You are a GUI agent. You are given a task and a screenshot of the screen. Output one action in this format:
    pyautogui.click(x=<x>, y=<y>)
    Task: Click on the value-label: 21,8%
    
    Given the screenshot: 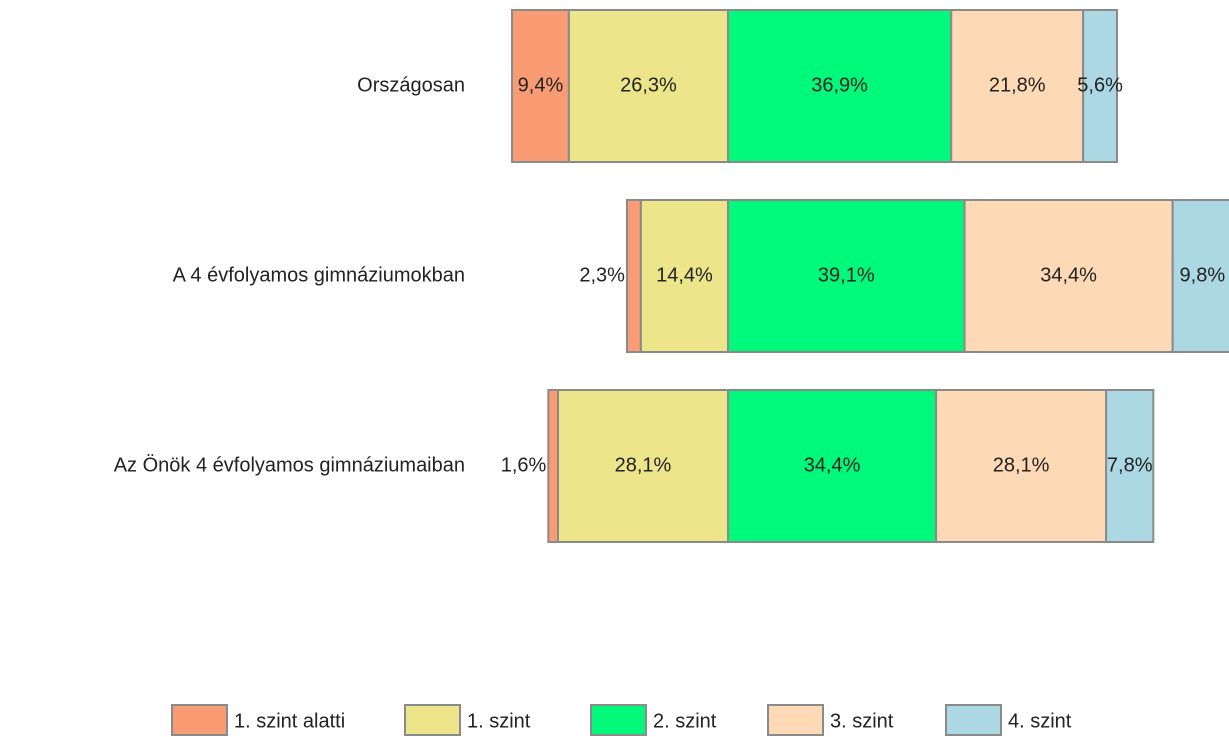 What is the action you would take?
    pyautogui.click(x=1017, y=85)
    